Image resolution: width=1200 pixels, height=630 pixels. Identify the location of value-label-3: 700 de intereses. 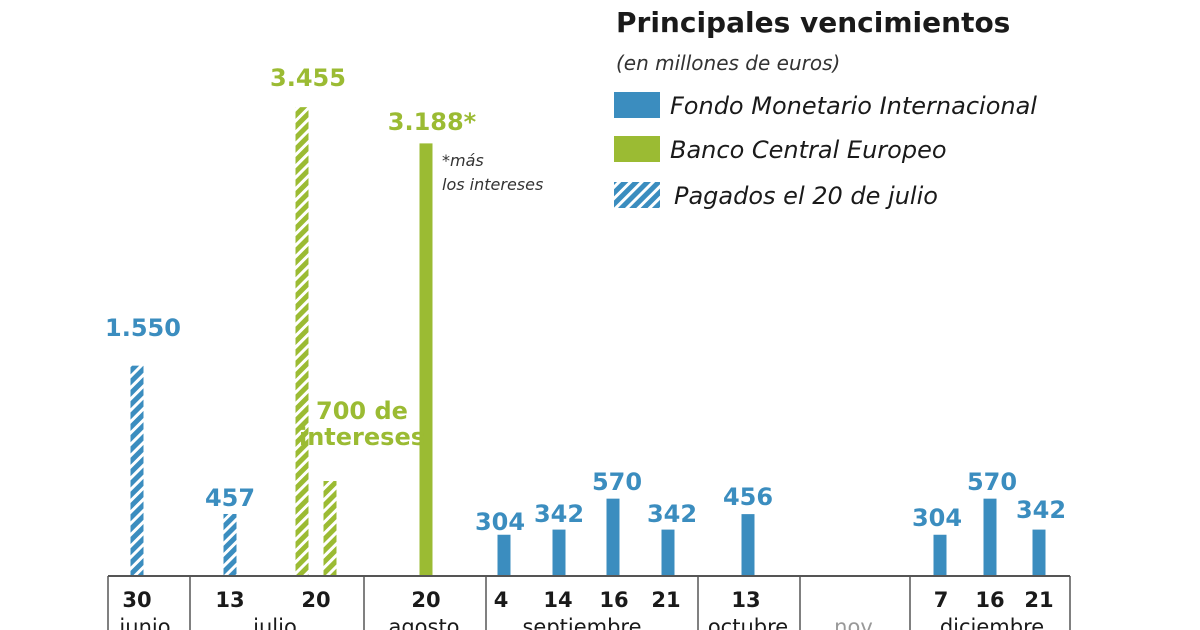
(362, 424).